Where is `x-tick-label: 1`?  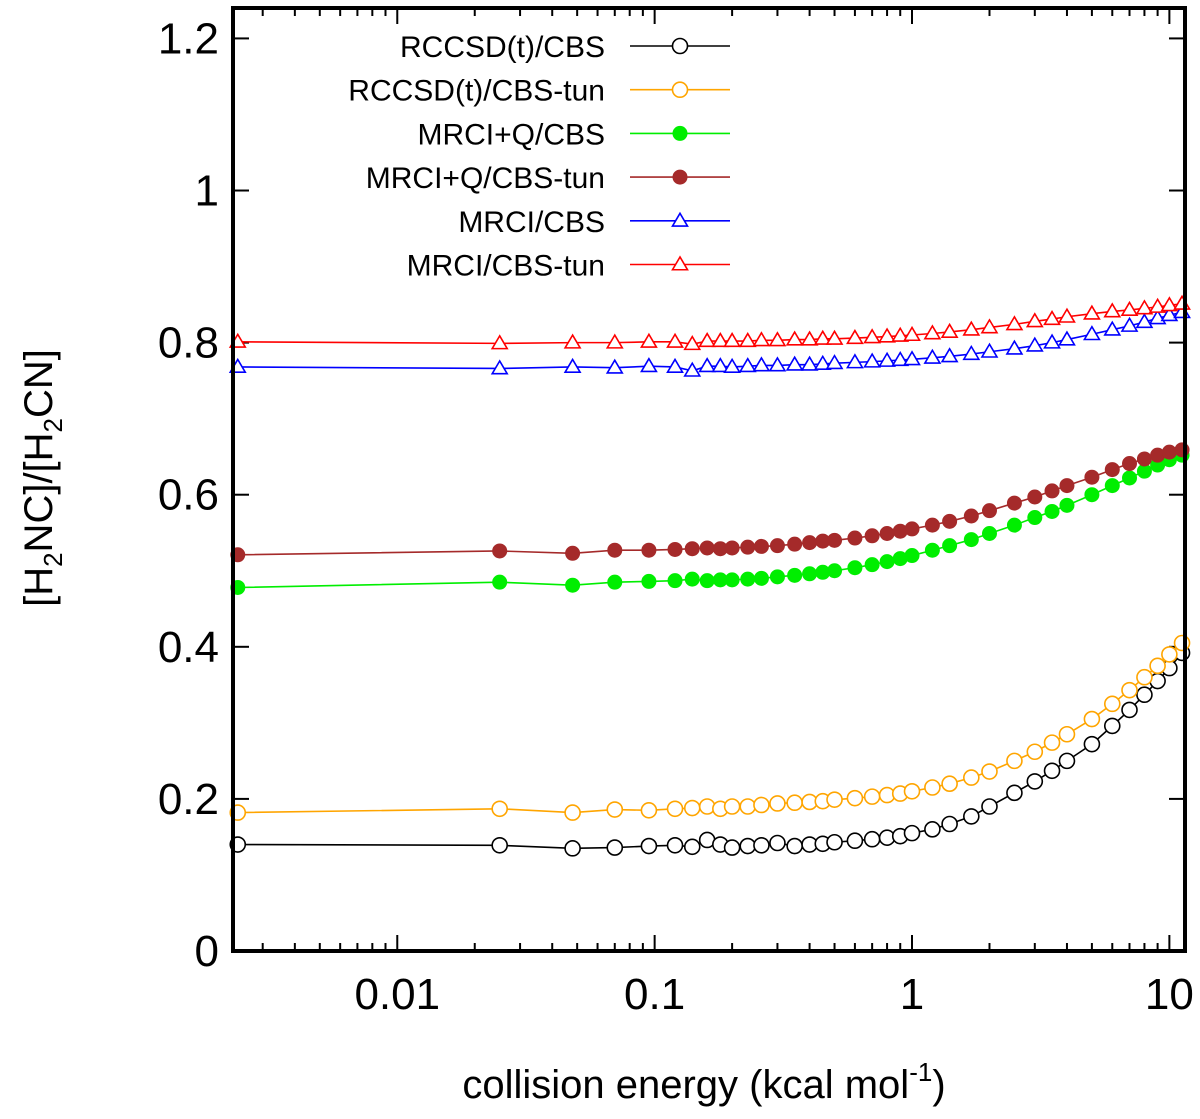
x-tick-label: 1 is located at coordinates (912, 994).